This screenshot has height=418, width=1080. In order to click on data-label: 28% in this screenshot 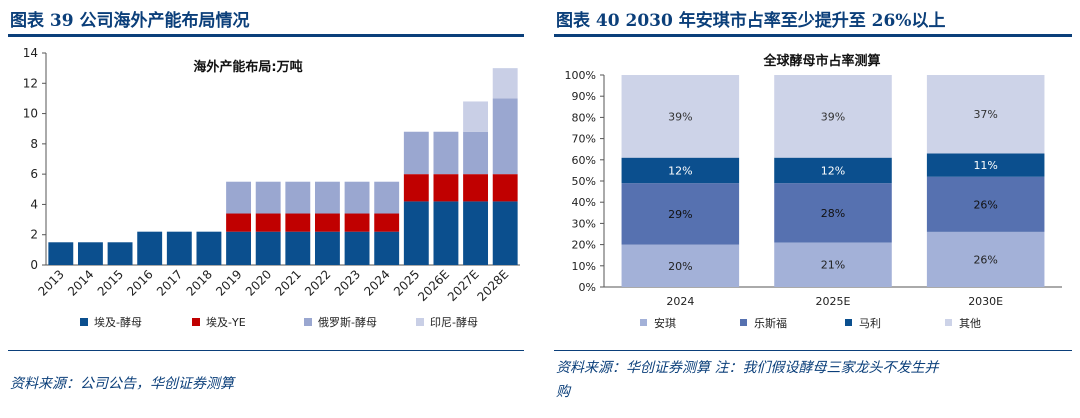, I will do `click(833, 213)`.